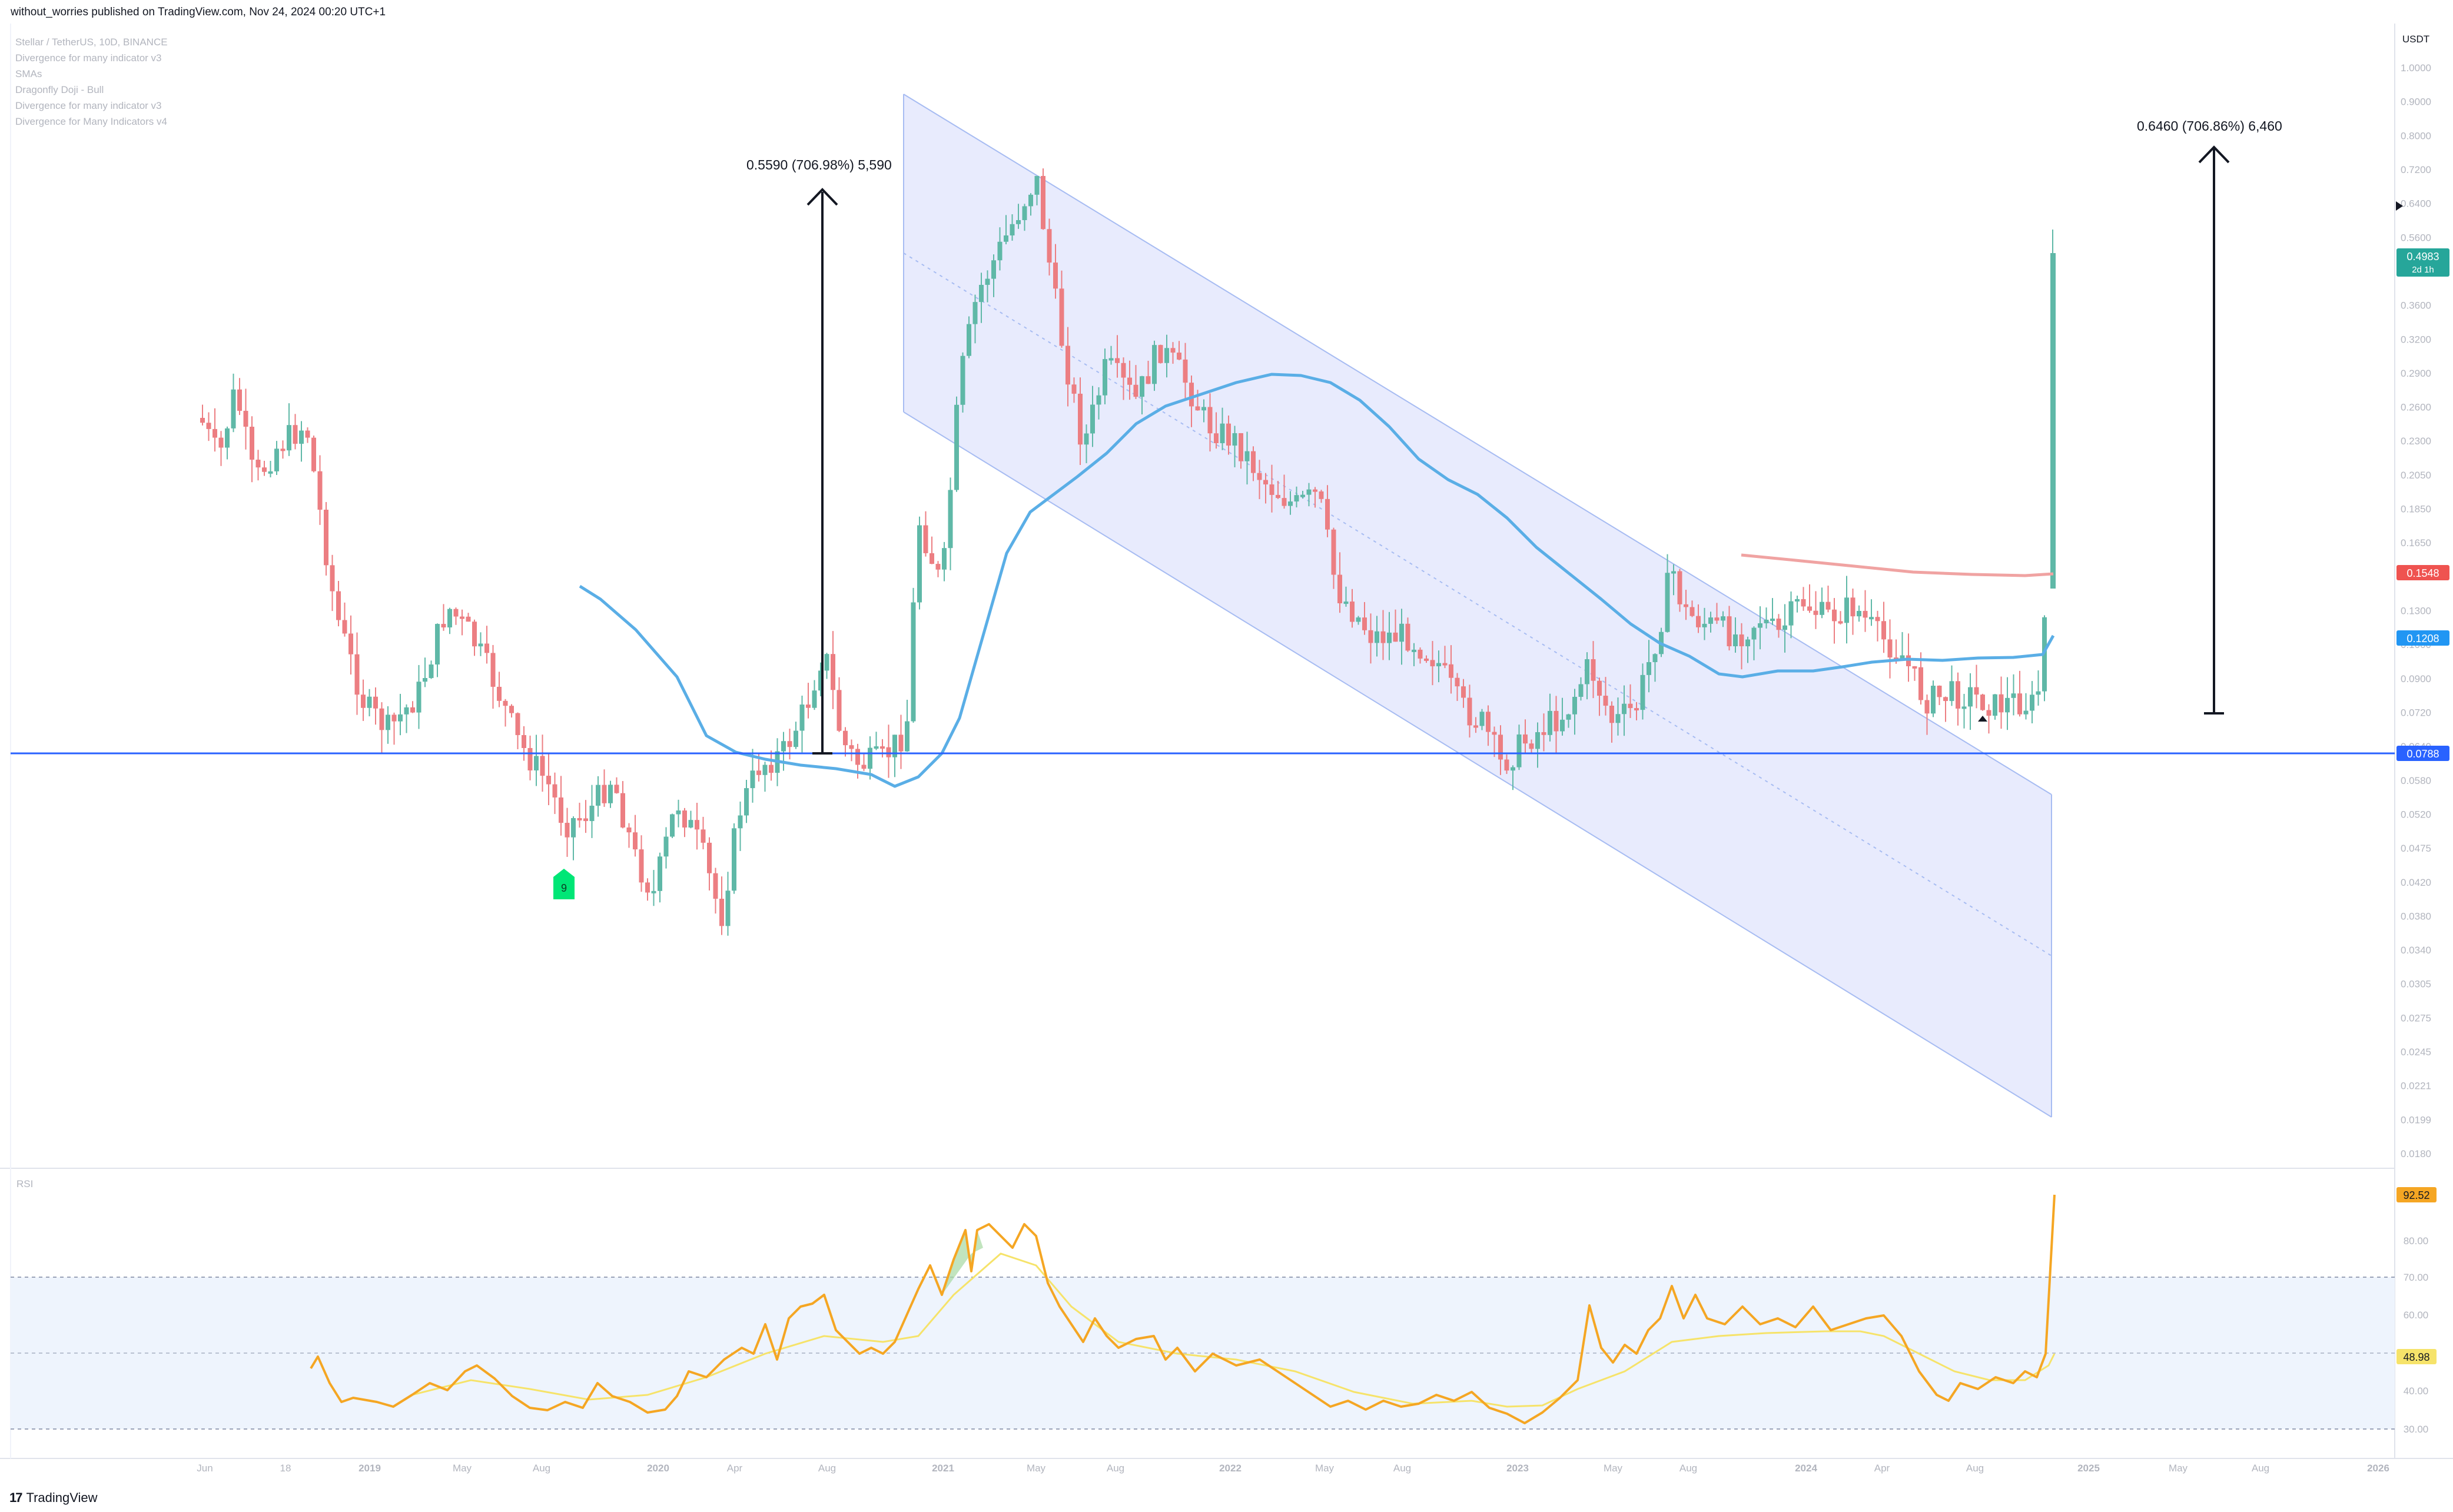 The height and width of the screenshot is (1512, 2453). Describe the element at coordinates (59, 90) in the screenshot. I see `legend-indicator: Dragonfly Doji - Bull` at that location.